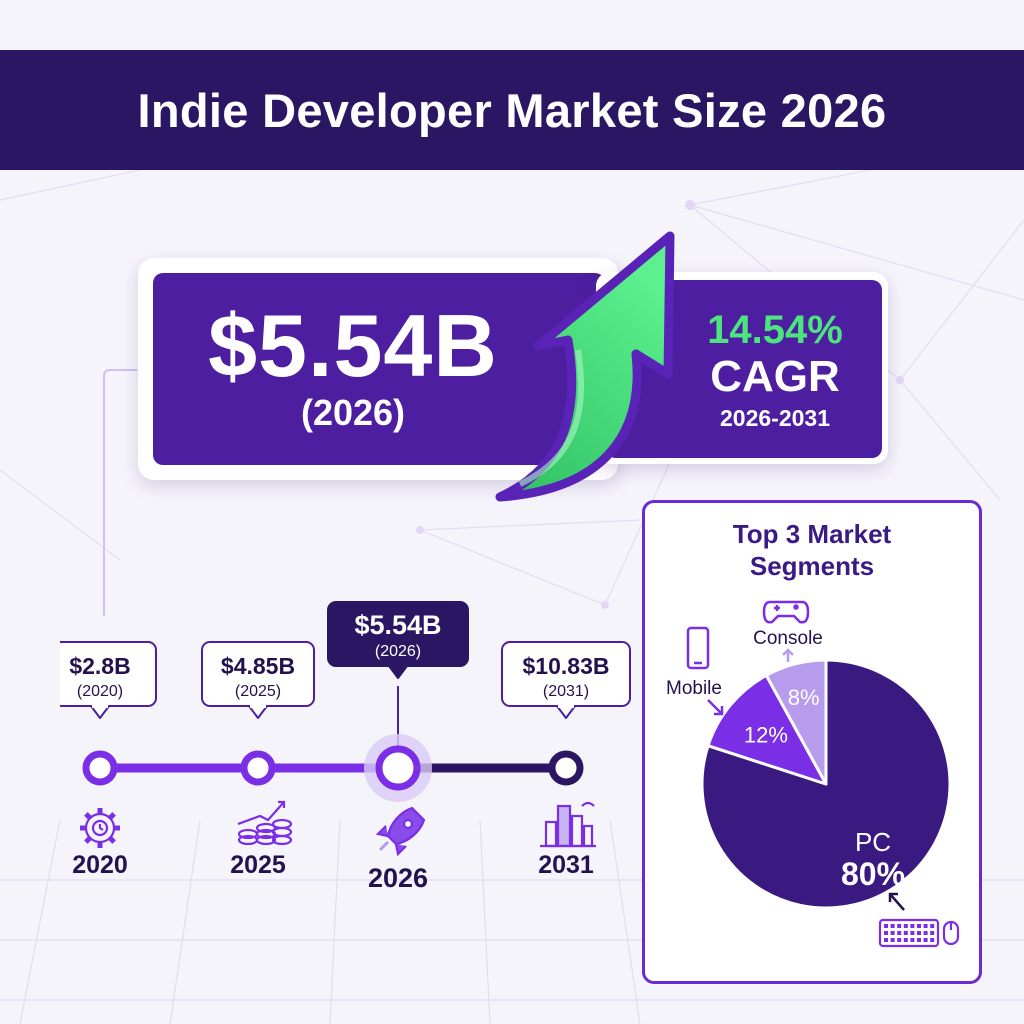 The image size is (1024, 1024). What do you see at coordinates (566, 865) in the screenshot?
I see `timeline-year-label: 2031` at bounding box center [566, 865].